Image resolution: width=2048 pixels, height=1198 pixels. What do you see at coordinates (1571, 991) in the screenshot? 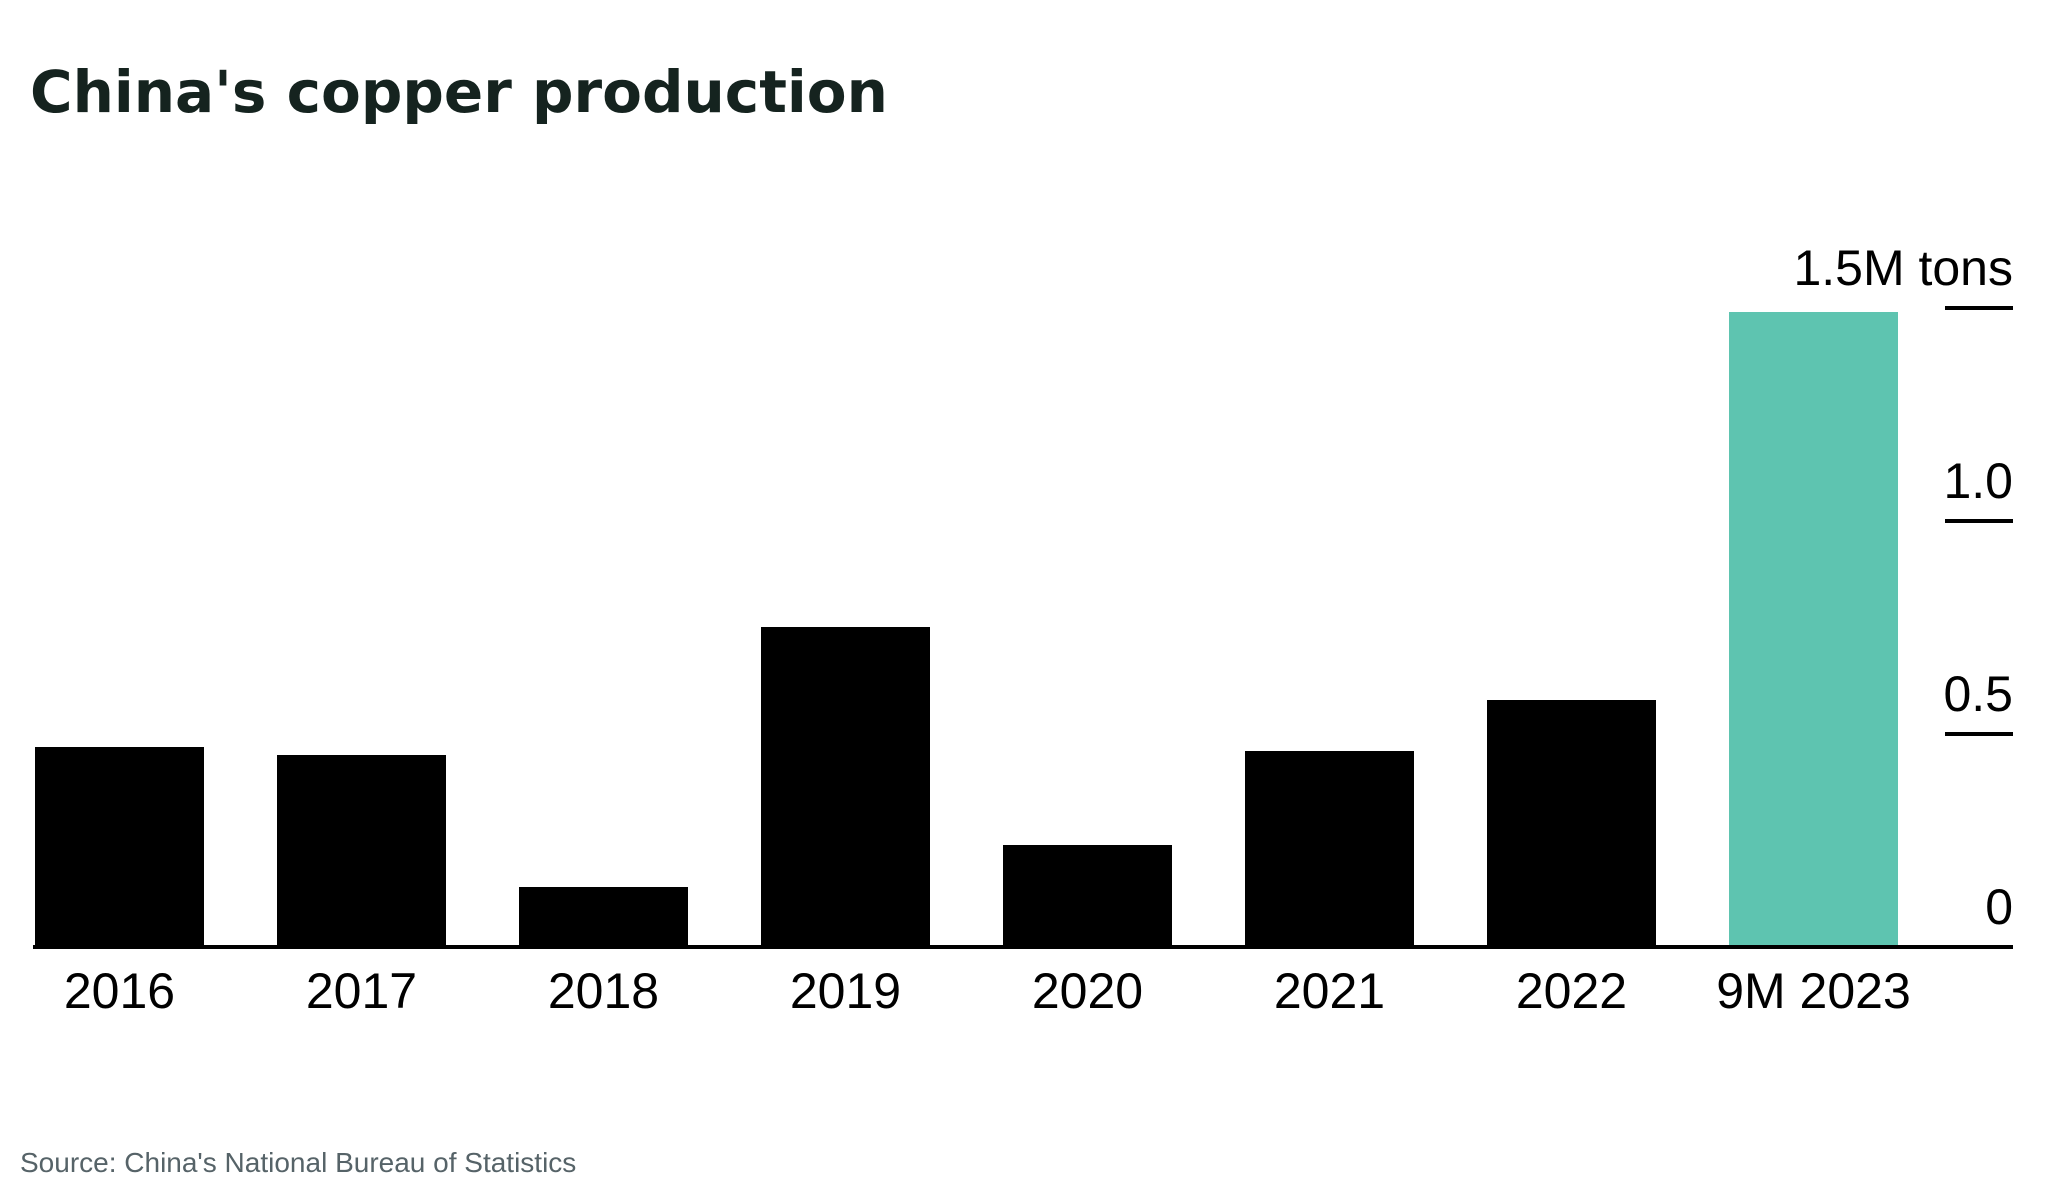
I see `x-axis-label-2022: 2022` at bounding box center [1571, 991].